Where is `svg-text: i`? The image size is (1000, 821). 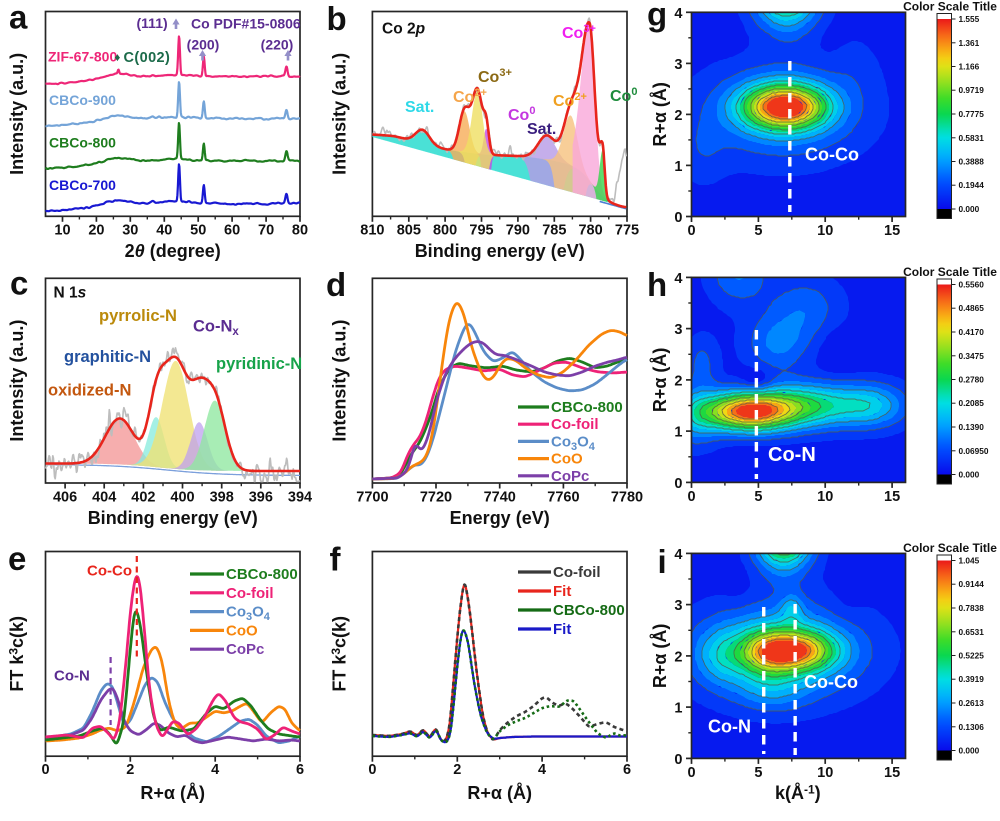 svg-text: i is located at coordinates (662, 561).